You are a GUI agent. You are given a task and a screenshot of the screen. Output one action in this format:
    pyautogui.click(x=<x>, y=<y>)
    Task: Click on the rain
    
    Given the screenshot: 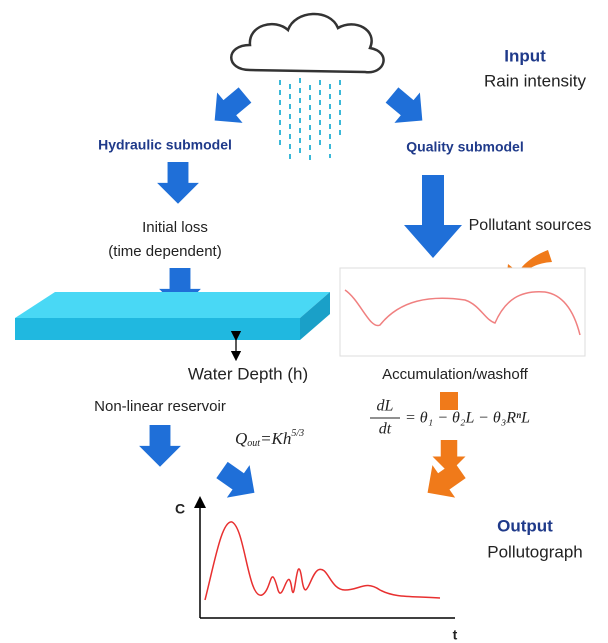 What is the action you would take?
    pyautogui.click(x=310, y=120)
    